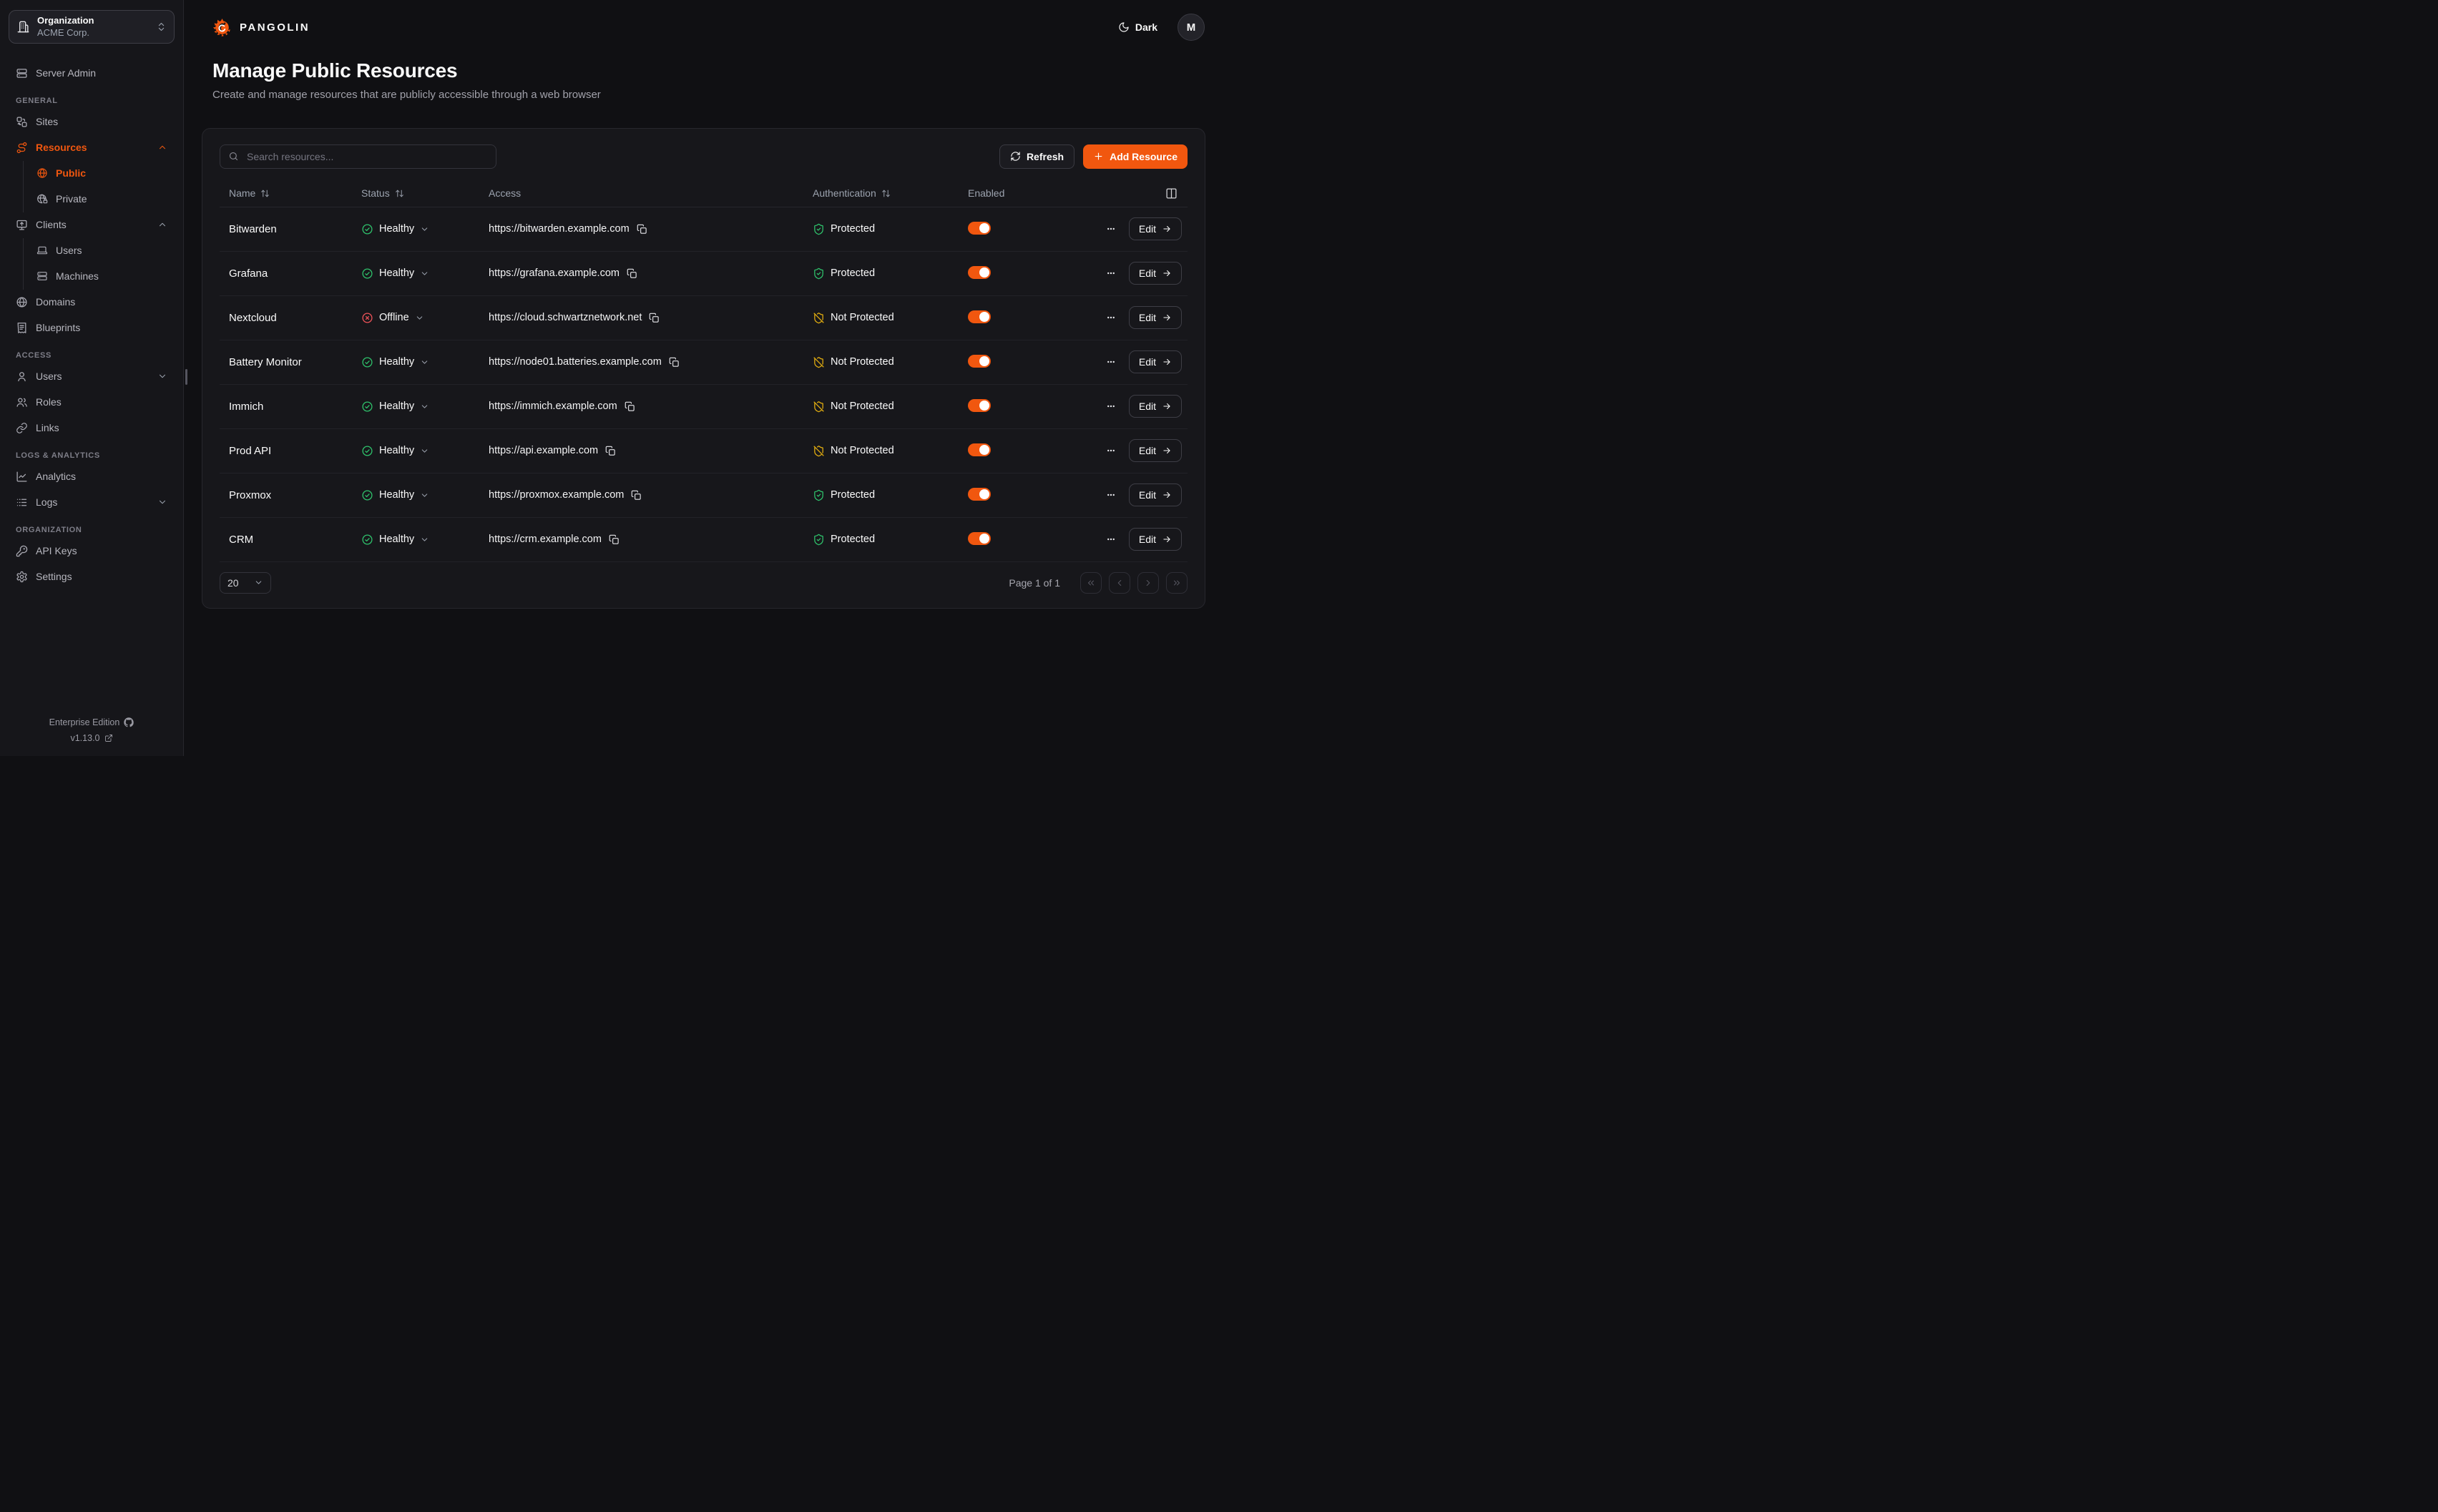  I want to click on gear-icon, so click(22, 577).